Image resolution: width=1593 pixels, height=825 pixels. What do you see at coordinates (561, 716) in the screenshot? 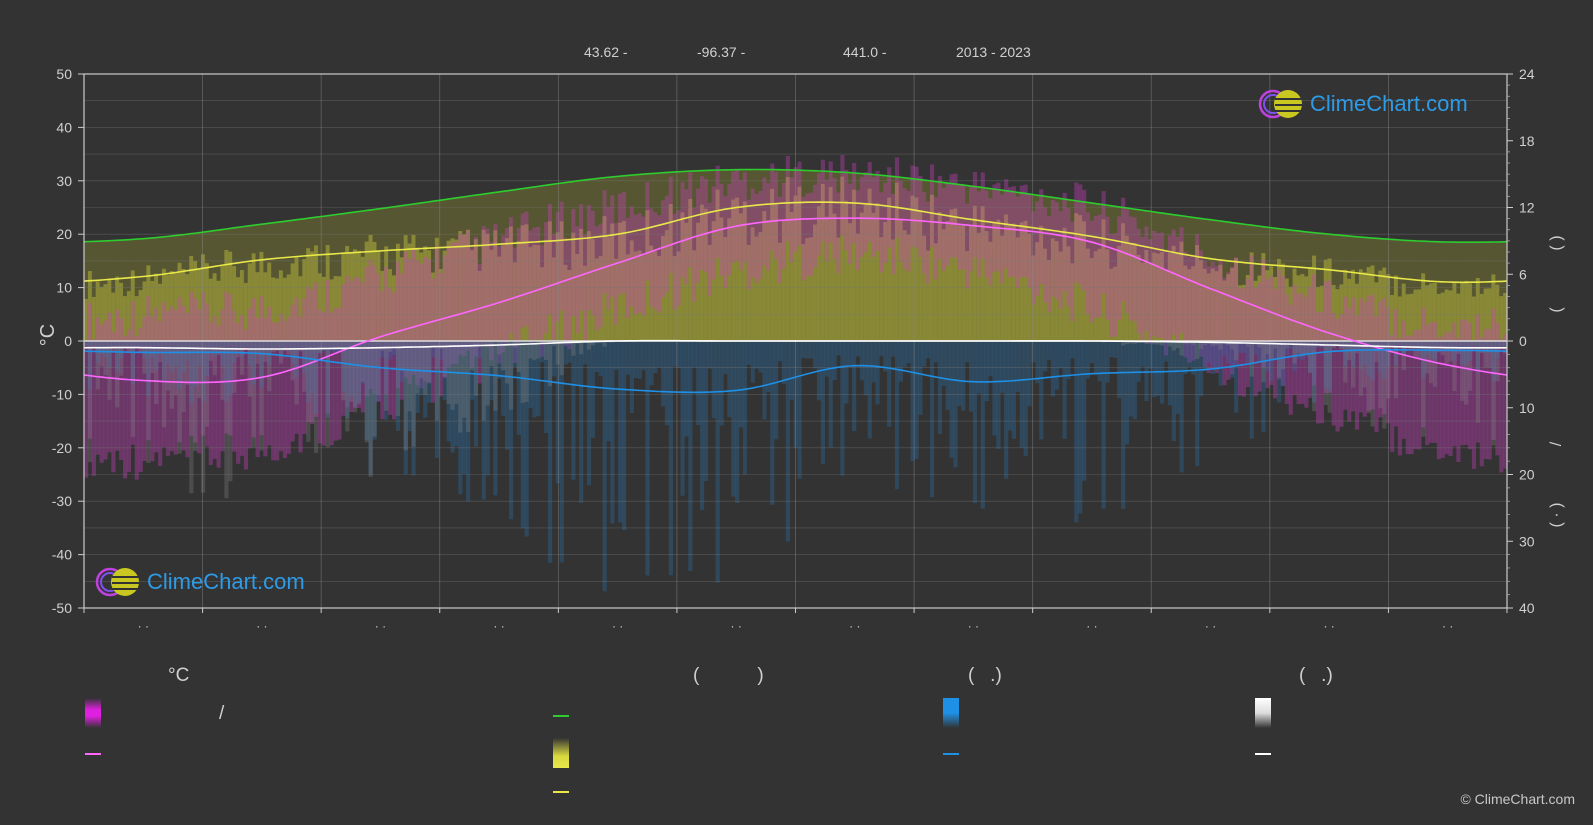
I see `legend-daylight-line` at bounding box center [561, 716].